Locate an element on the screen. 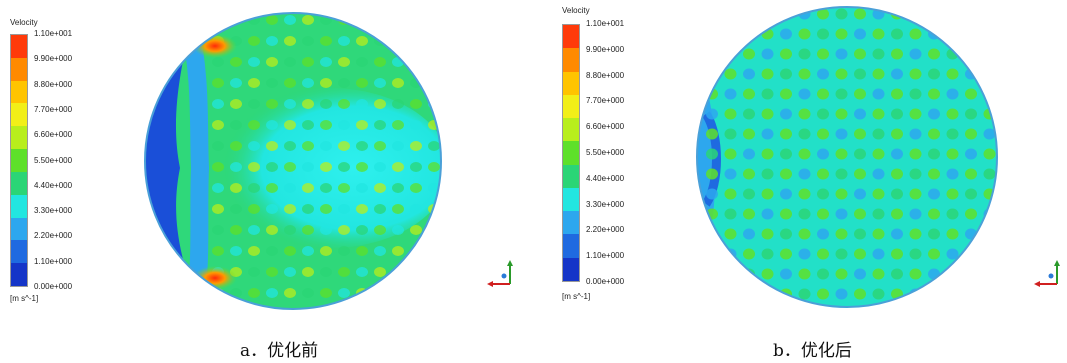 The image size is (1067, 363). legend-tick-label: 3.30e+000 is located at coordinates (605, 204).